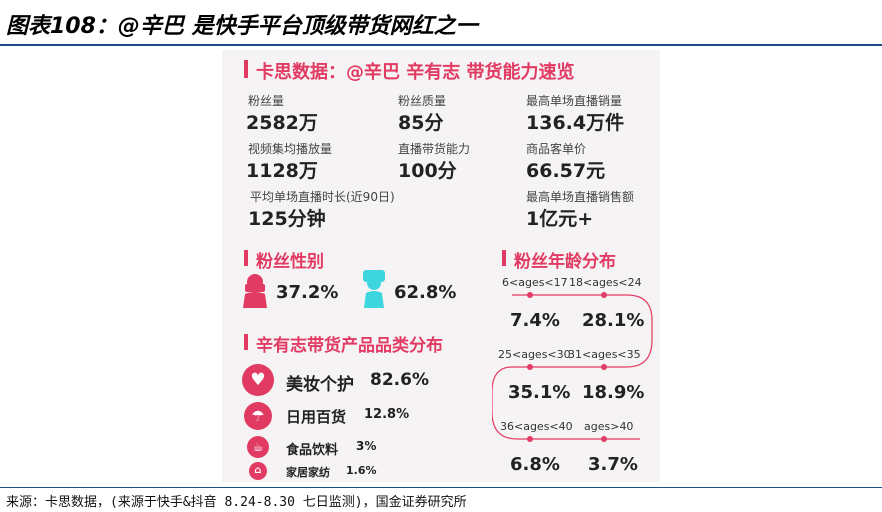 The width and height of the screenshot is (882, 512). Describe the element at coordinates (565, 262) in the screenshot. I see `age-title: 粉丝年龄分布` at that location.